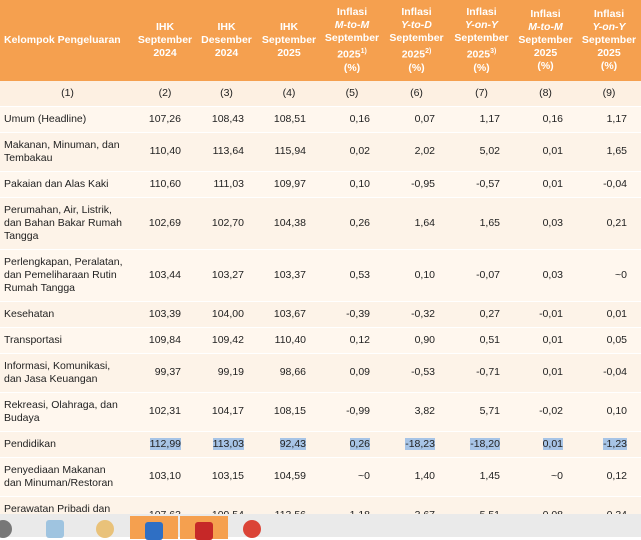 This screenshot has height=540, width=641. I want to click on column-number: (4), so click(289, 93).